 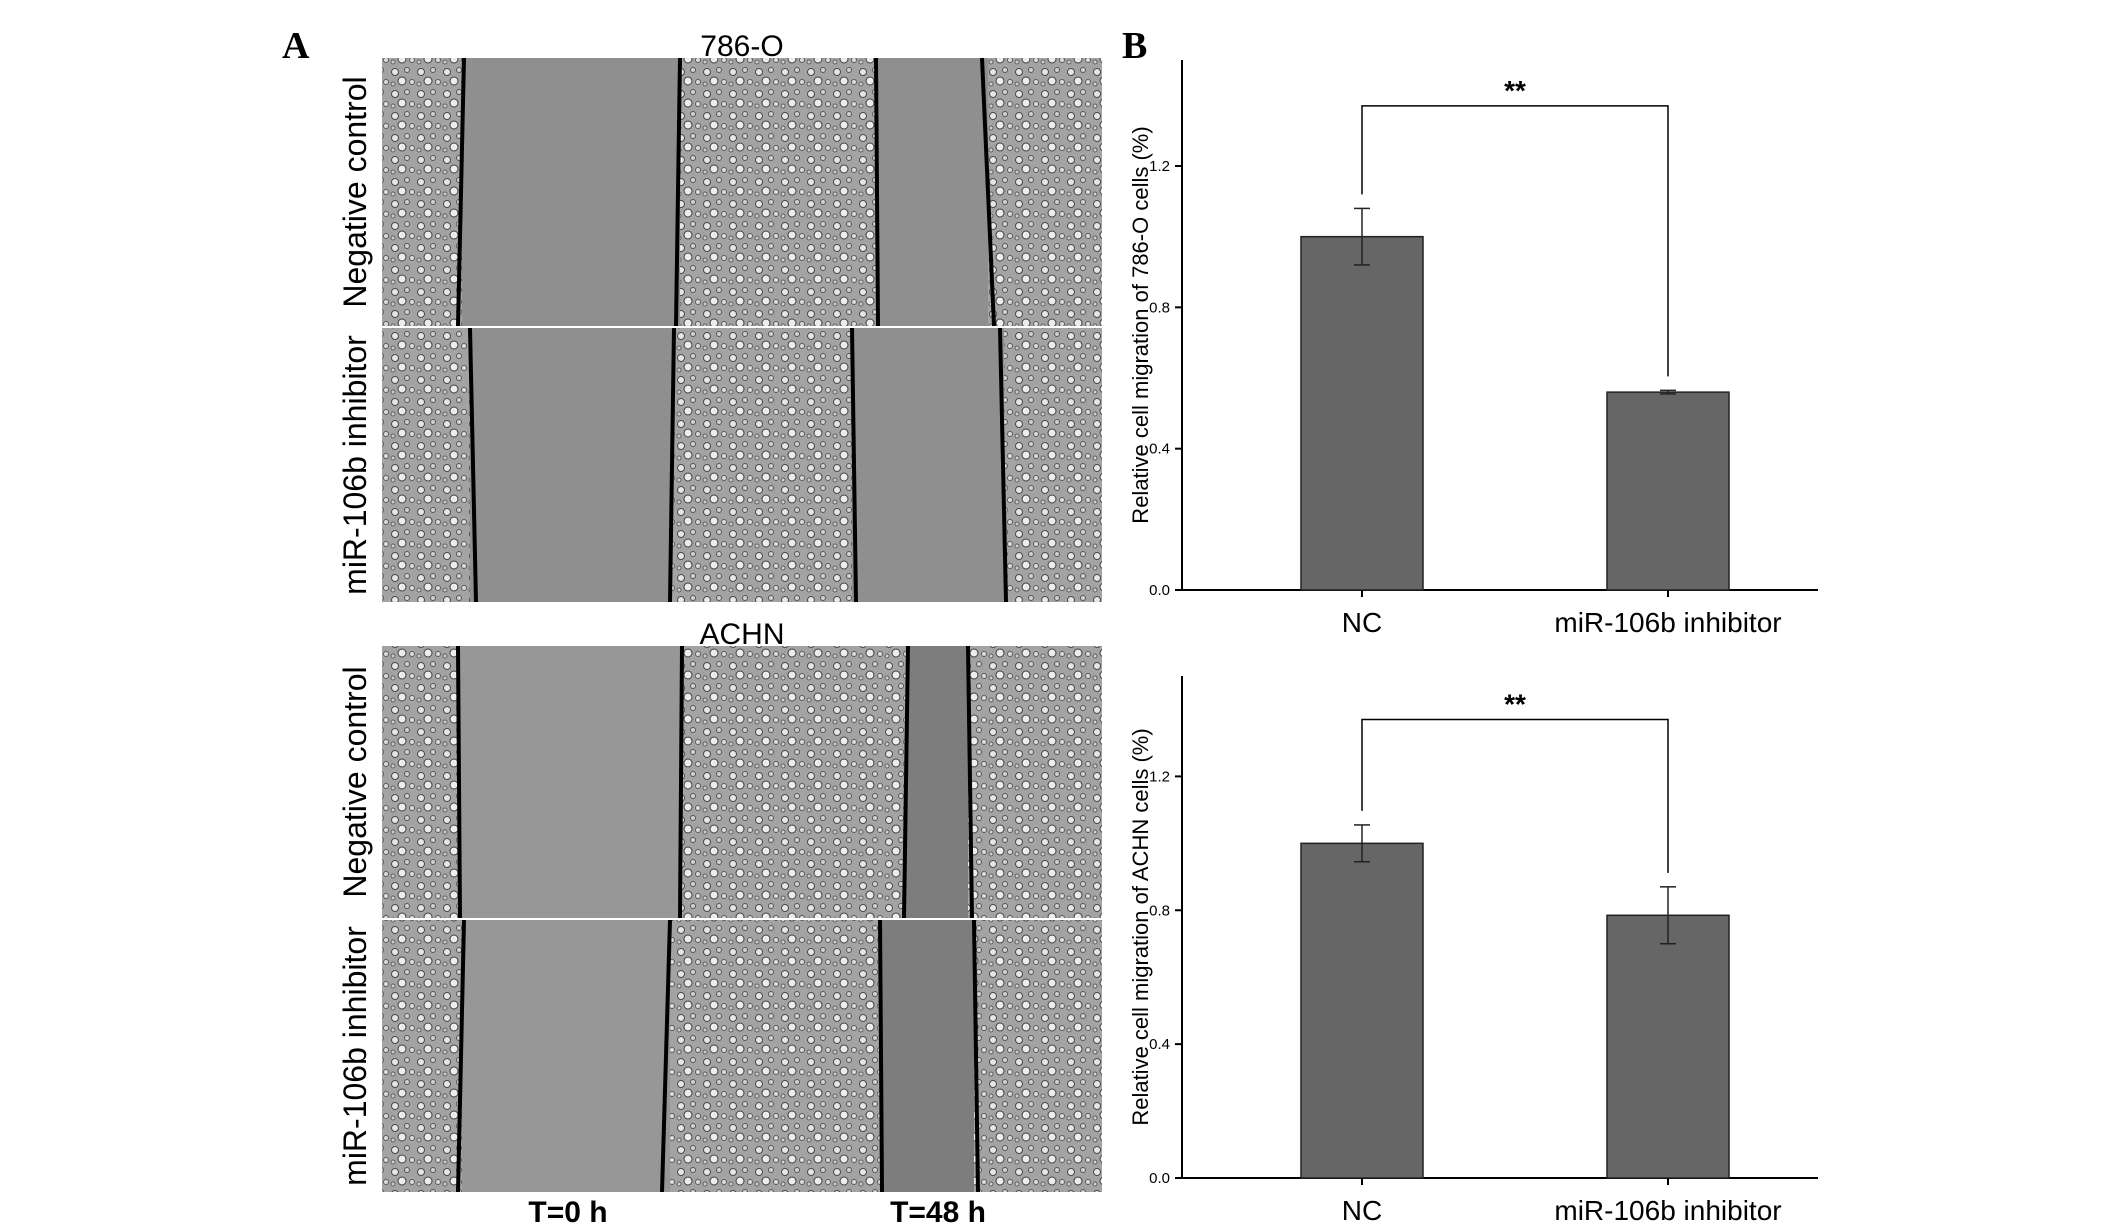 What do you see at coordinates (928, 465) in the screenshot?
I see `wound-gap-786-inh-48h` at bounding box center [928, 465].